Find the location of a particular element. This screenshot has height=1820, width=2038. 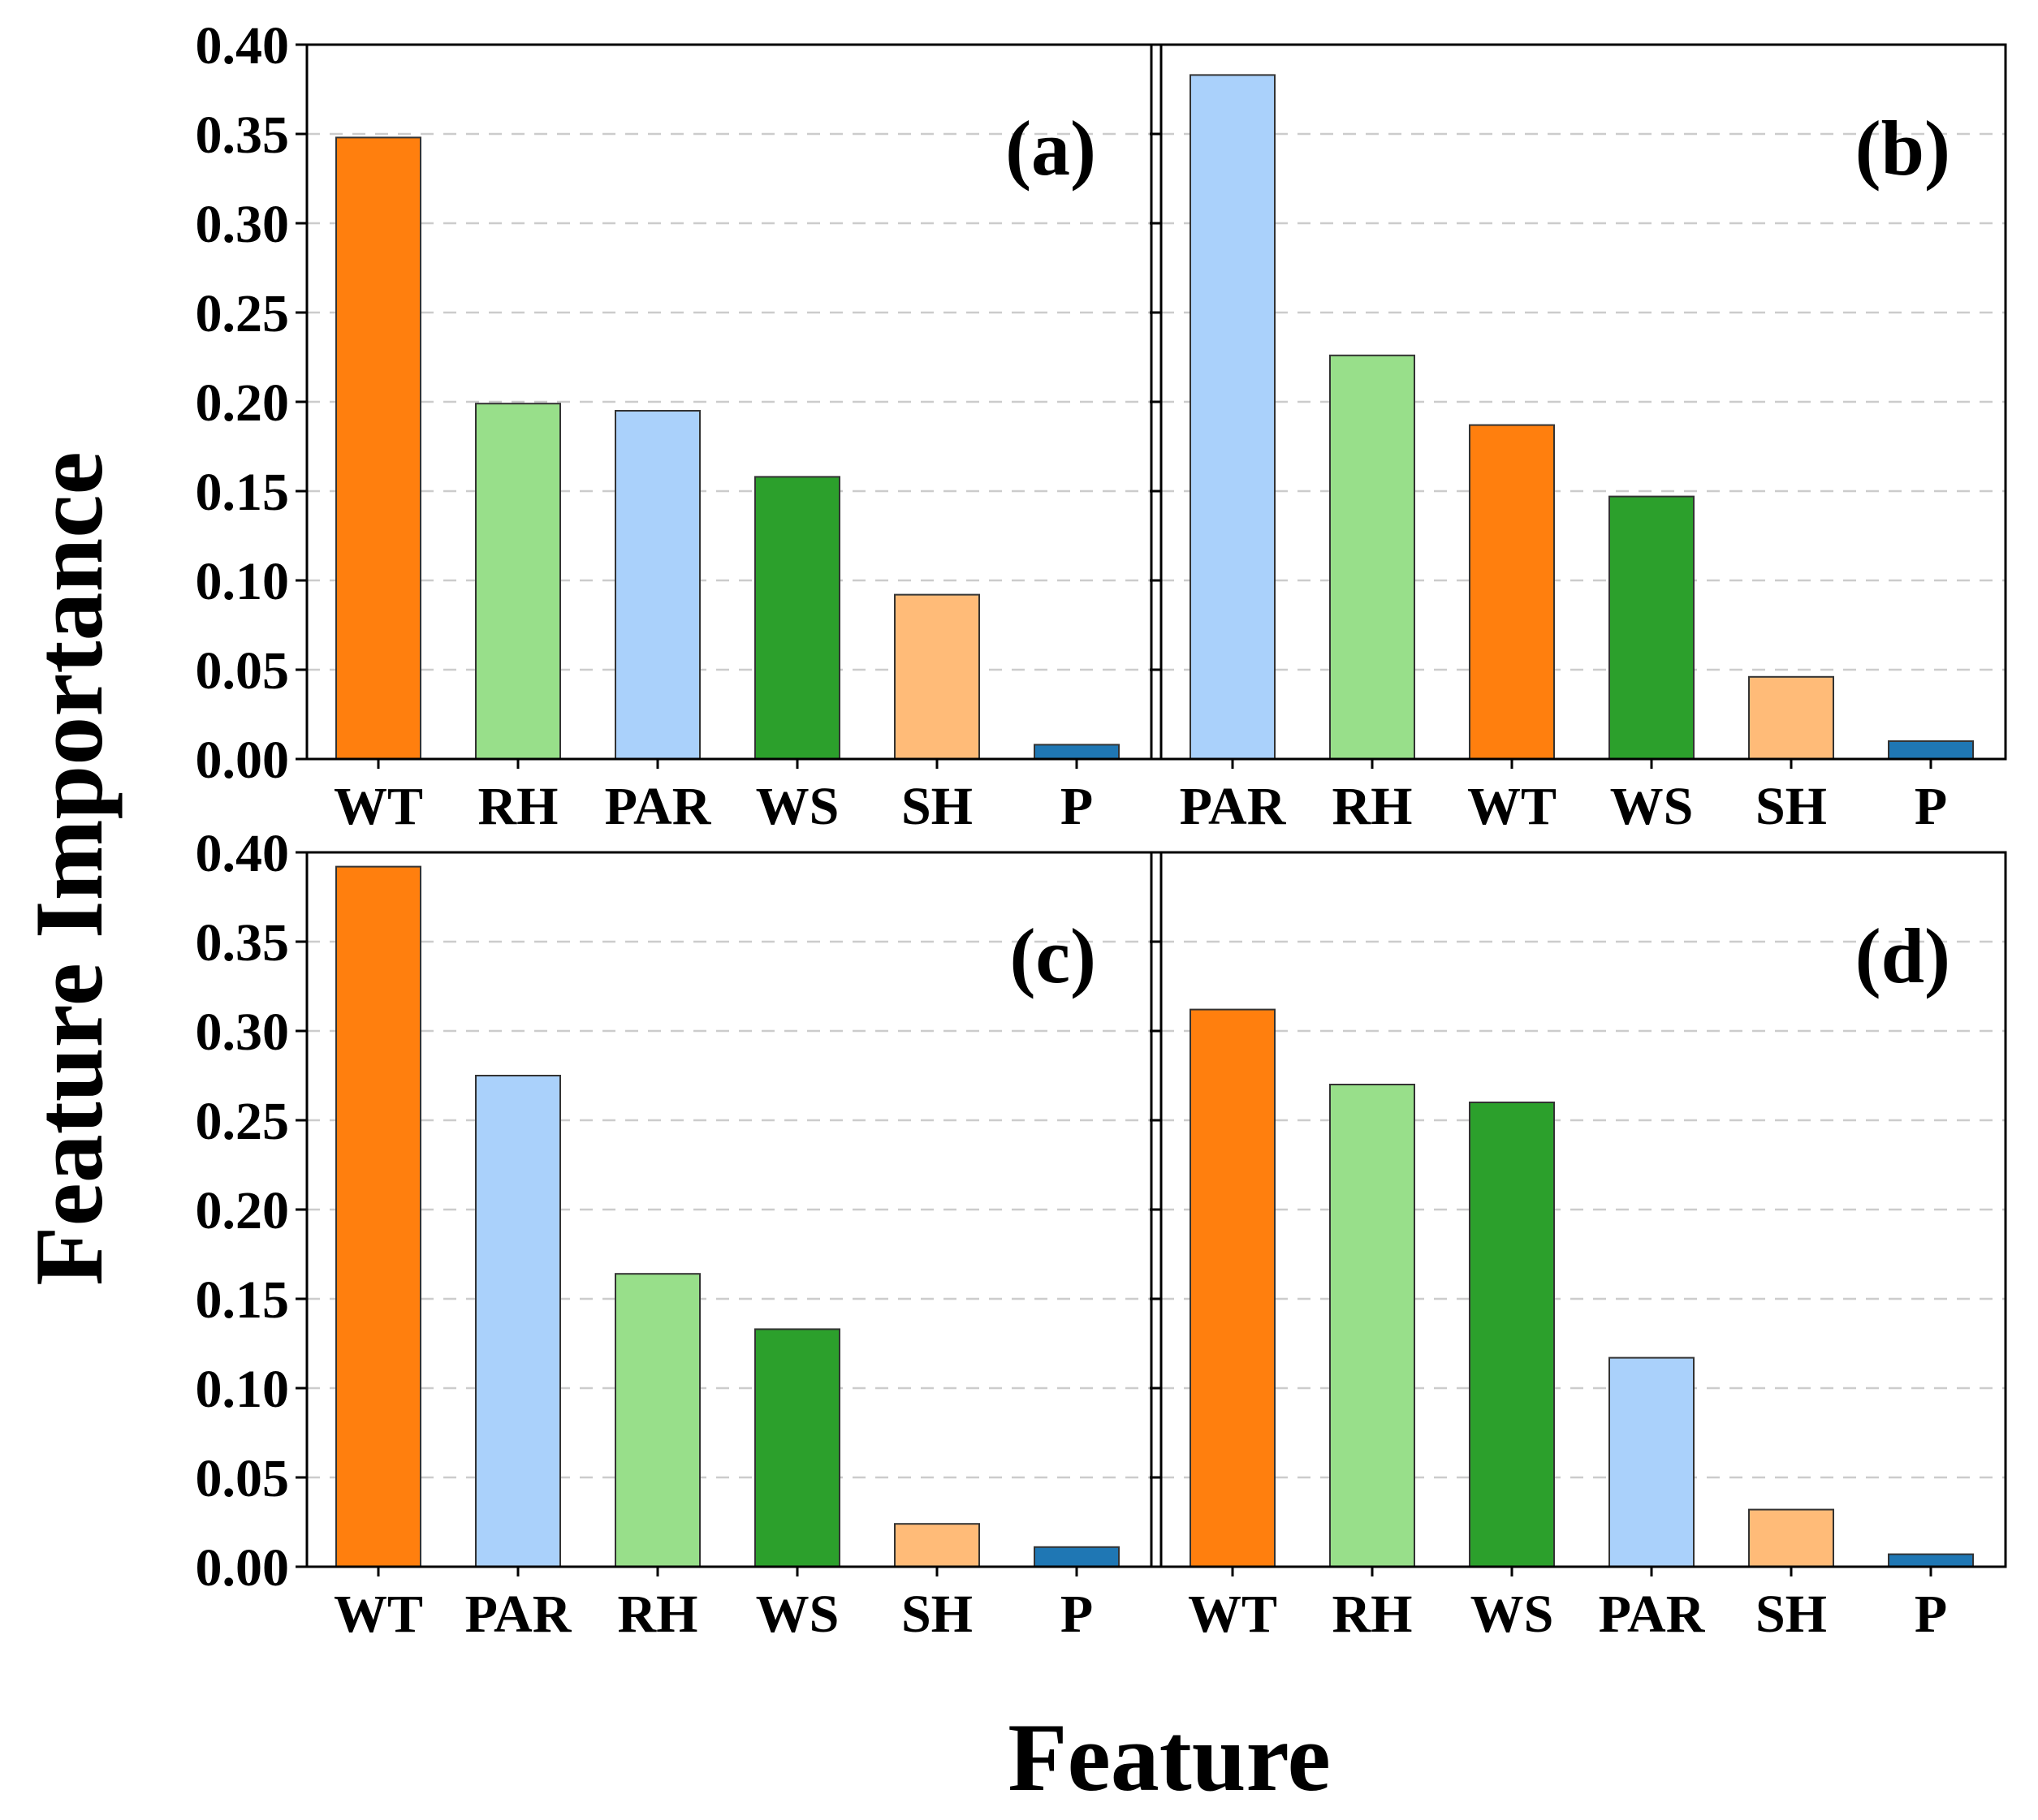

x-axis-title: Feature is located at coordinates (1169, 1757).